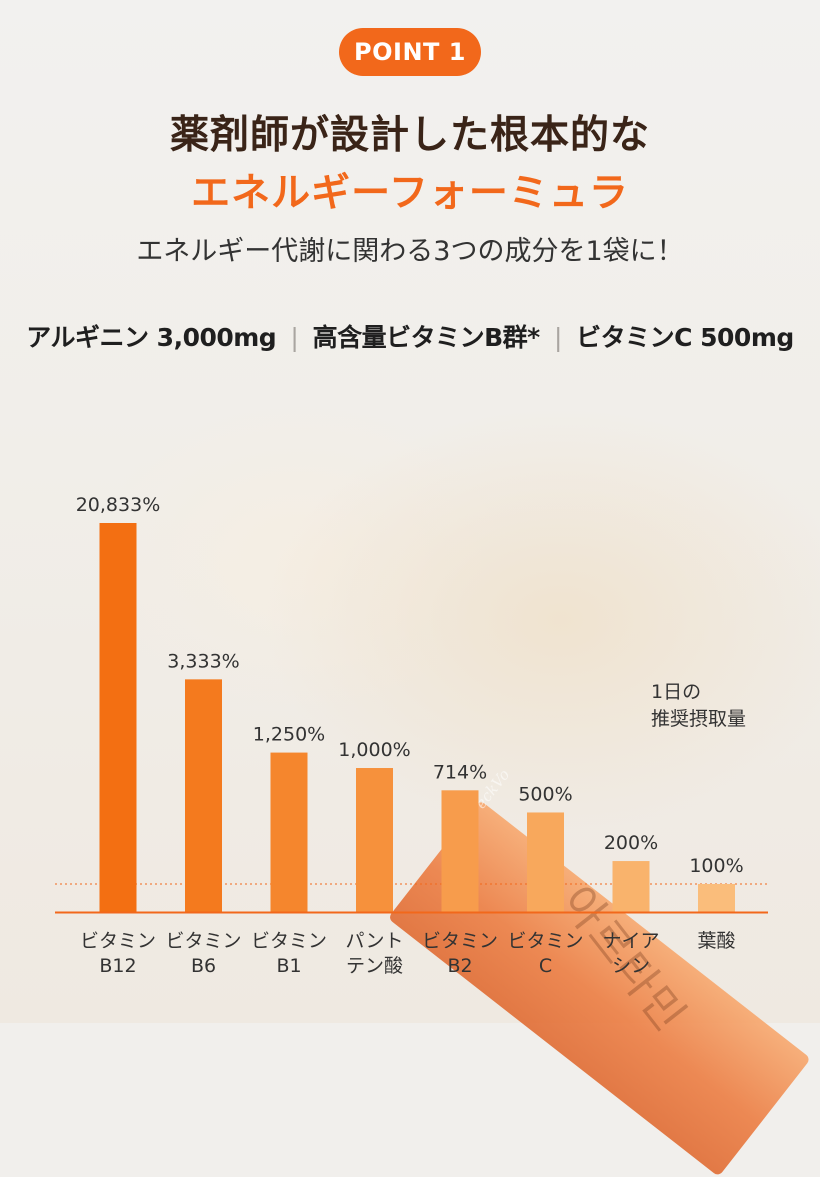 The height and width of the screenshot is (1177, 820). Describe the element at coordinates (716, 866) in the screenshot. I see `bar-value-label-8: 100%` at that location.